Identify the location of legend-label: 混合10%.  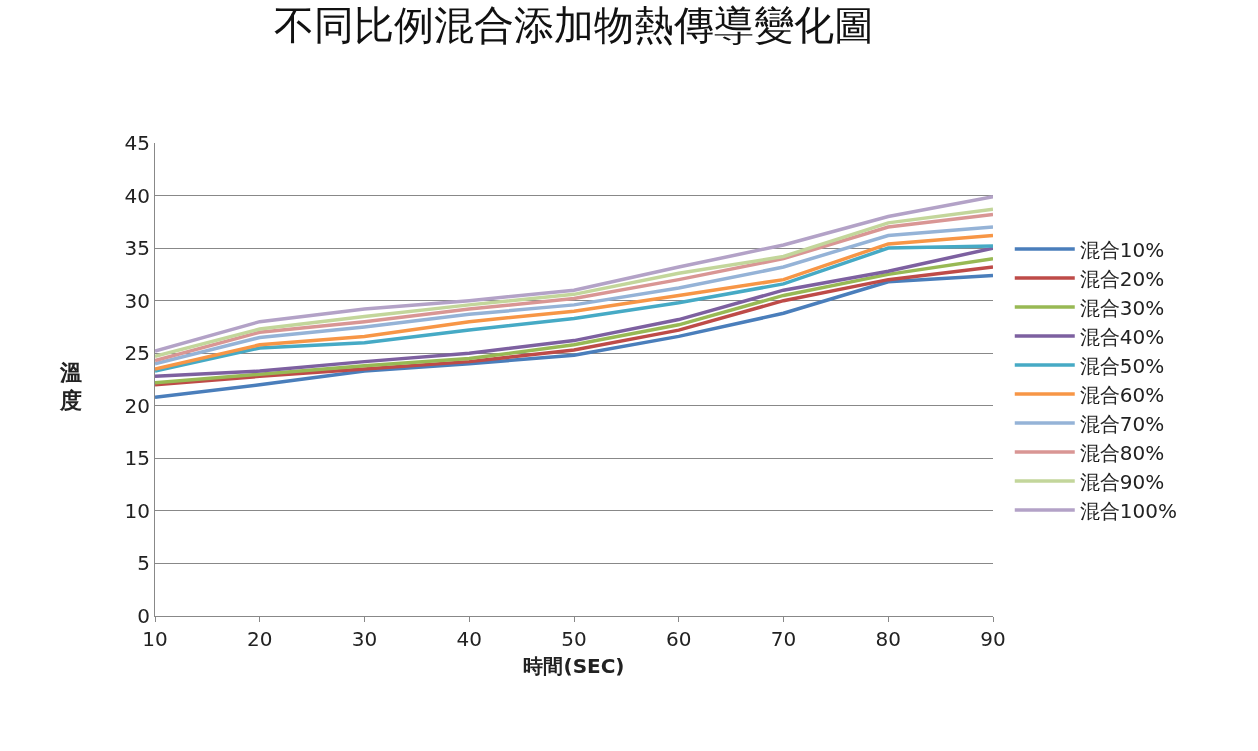
(1122, 249).